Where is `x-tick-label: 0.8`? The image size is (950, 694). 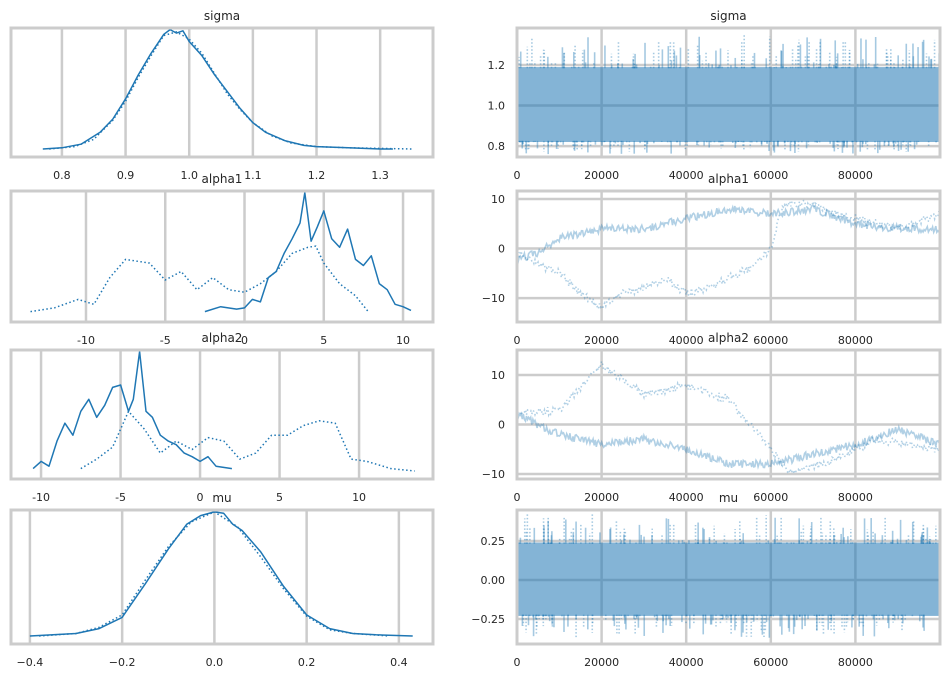 x-tick-label: 0.8 is located at coordinates (62, 175).